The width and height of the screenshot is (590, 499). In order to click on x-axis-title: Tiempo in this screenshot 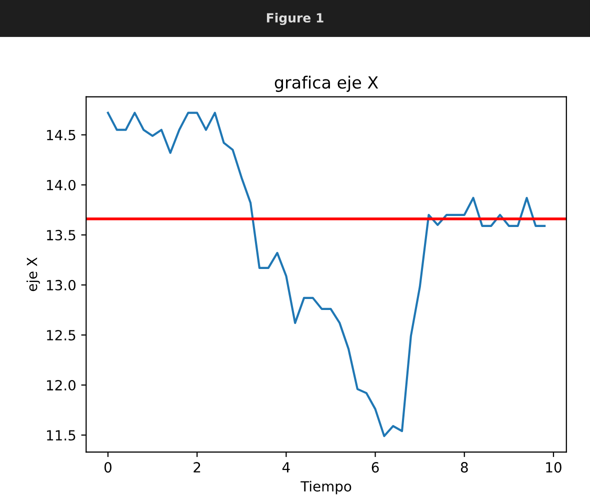, I will do `click(326, 487)`.